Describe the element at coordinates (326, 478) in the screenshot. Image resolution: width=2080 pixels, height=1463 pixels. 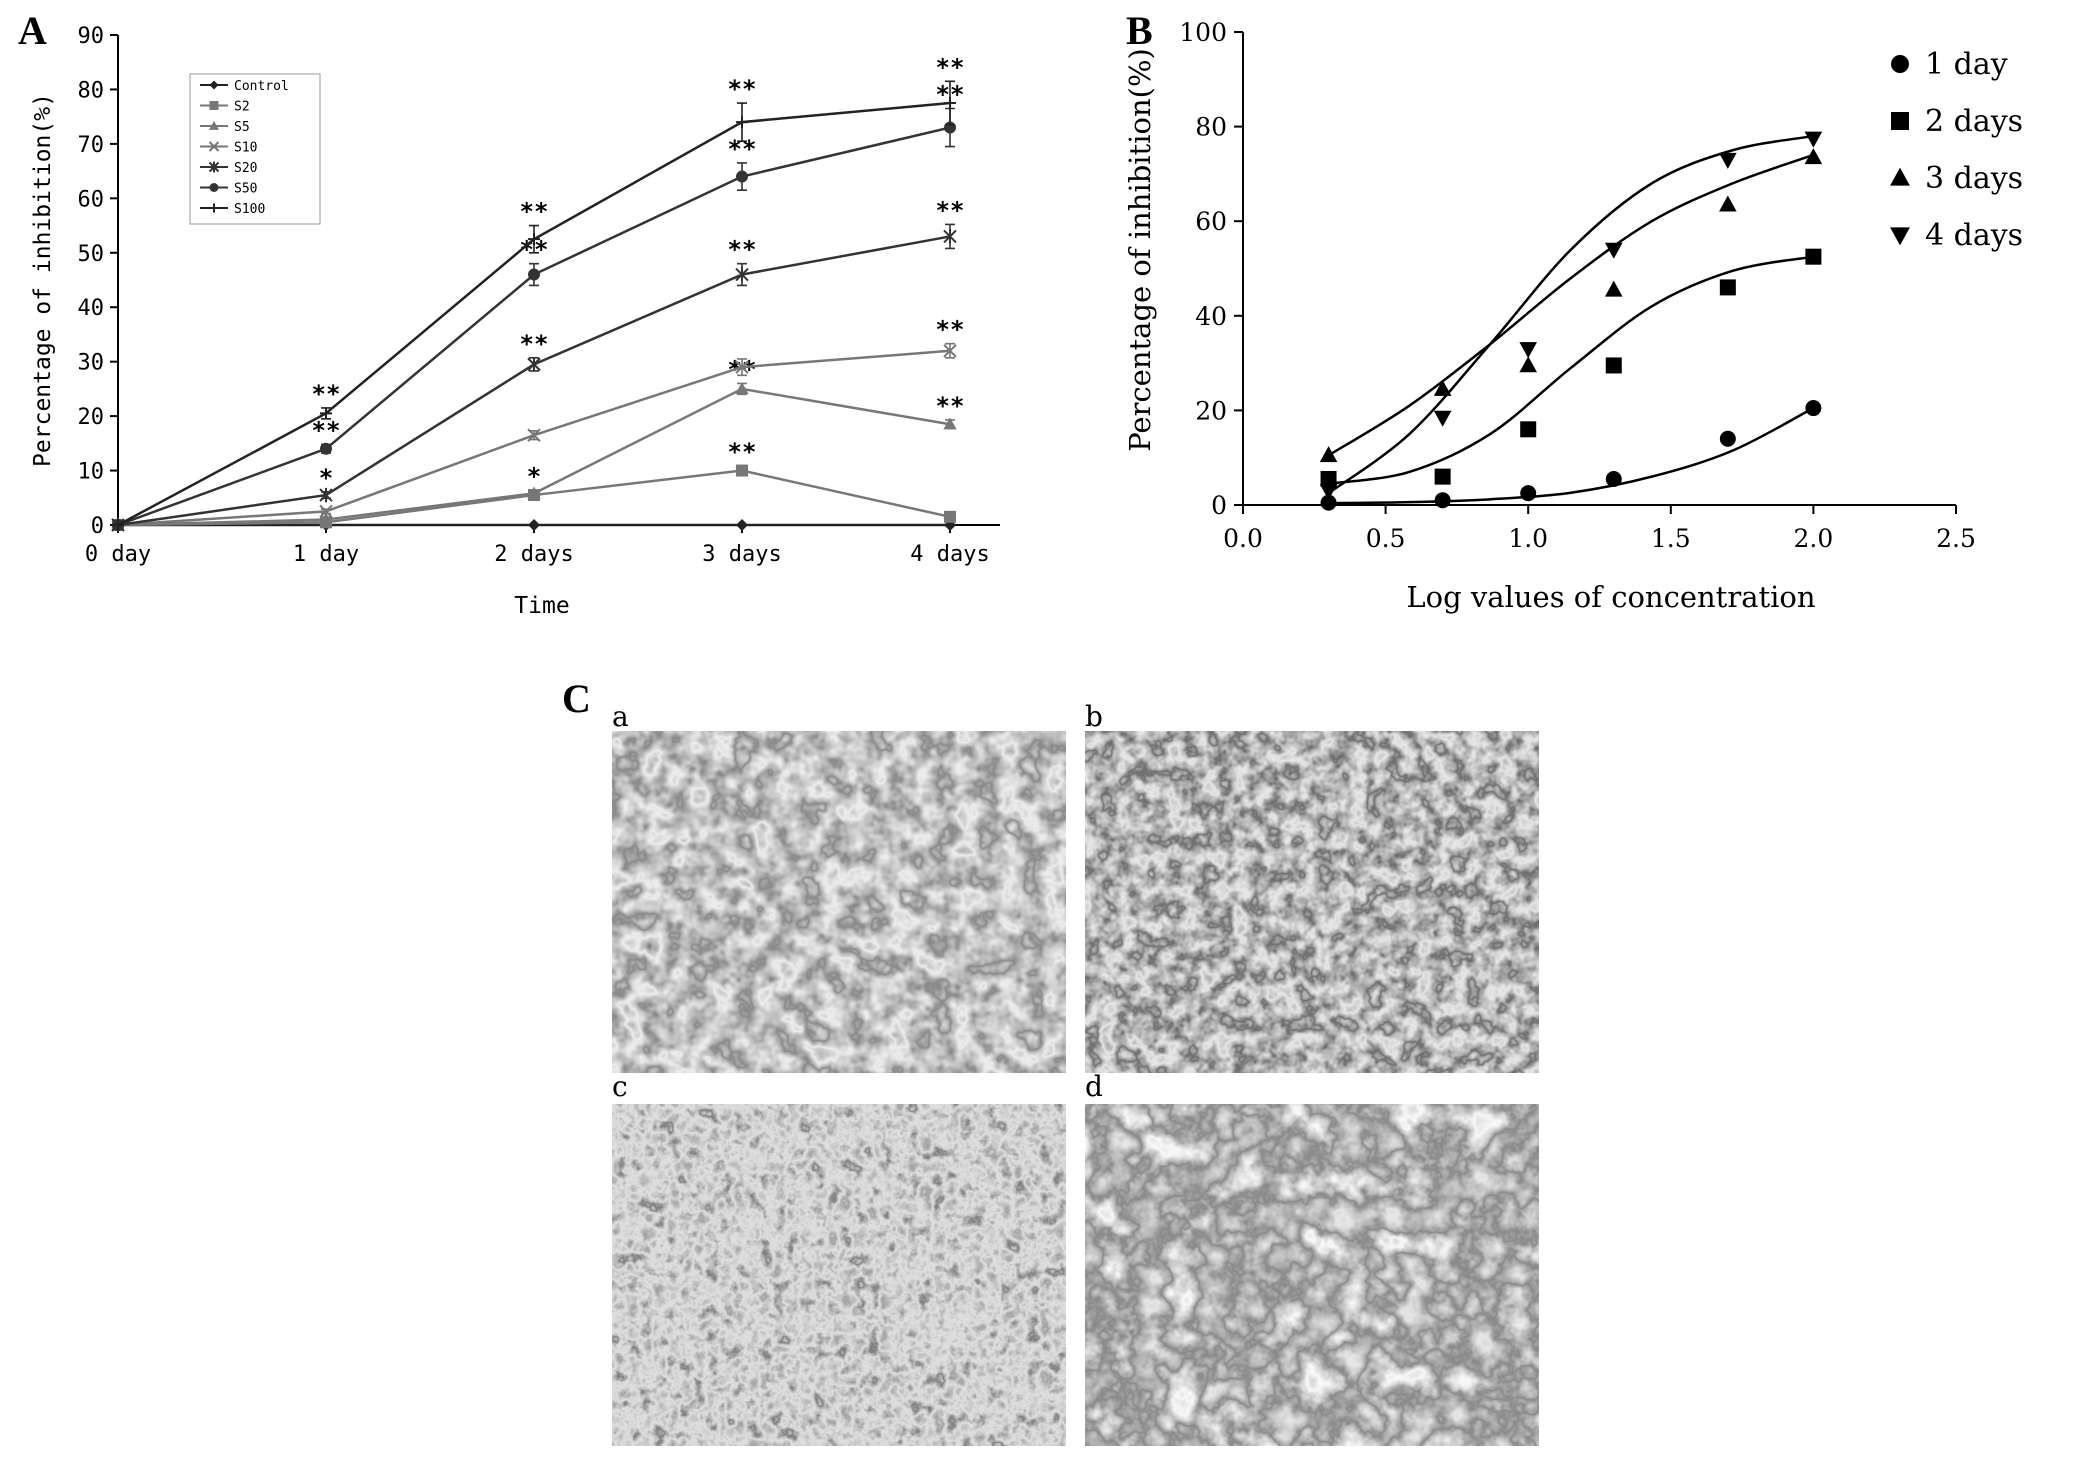
I see `chart-a-significance-label: *` at that location.